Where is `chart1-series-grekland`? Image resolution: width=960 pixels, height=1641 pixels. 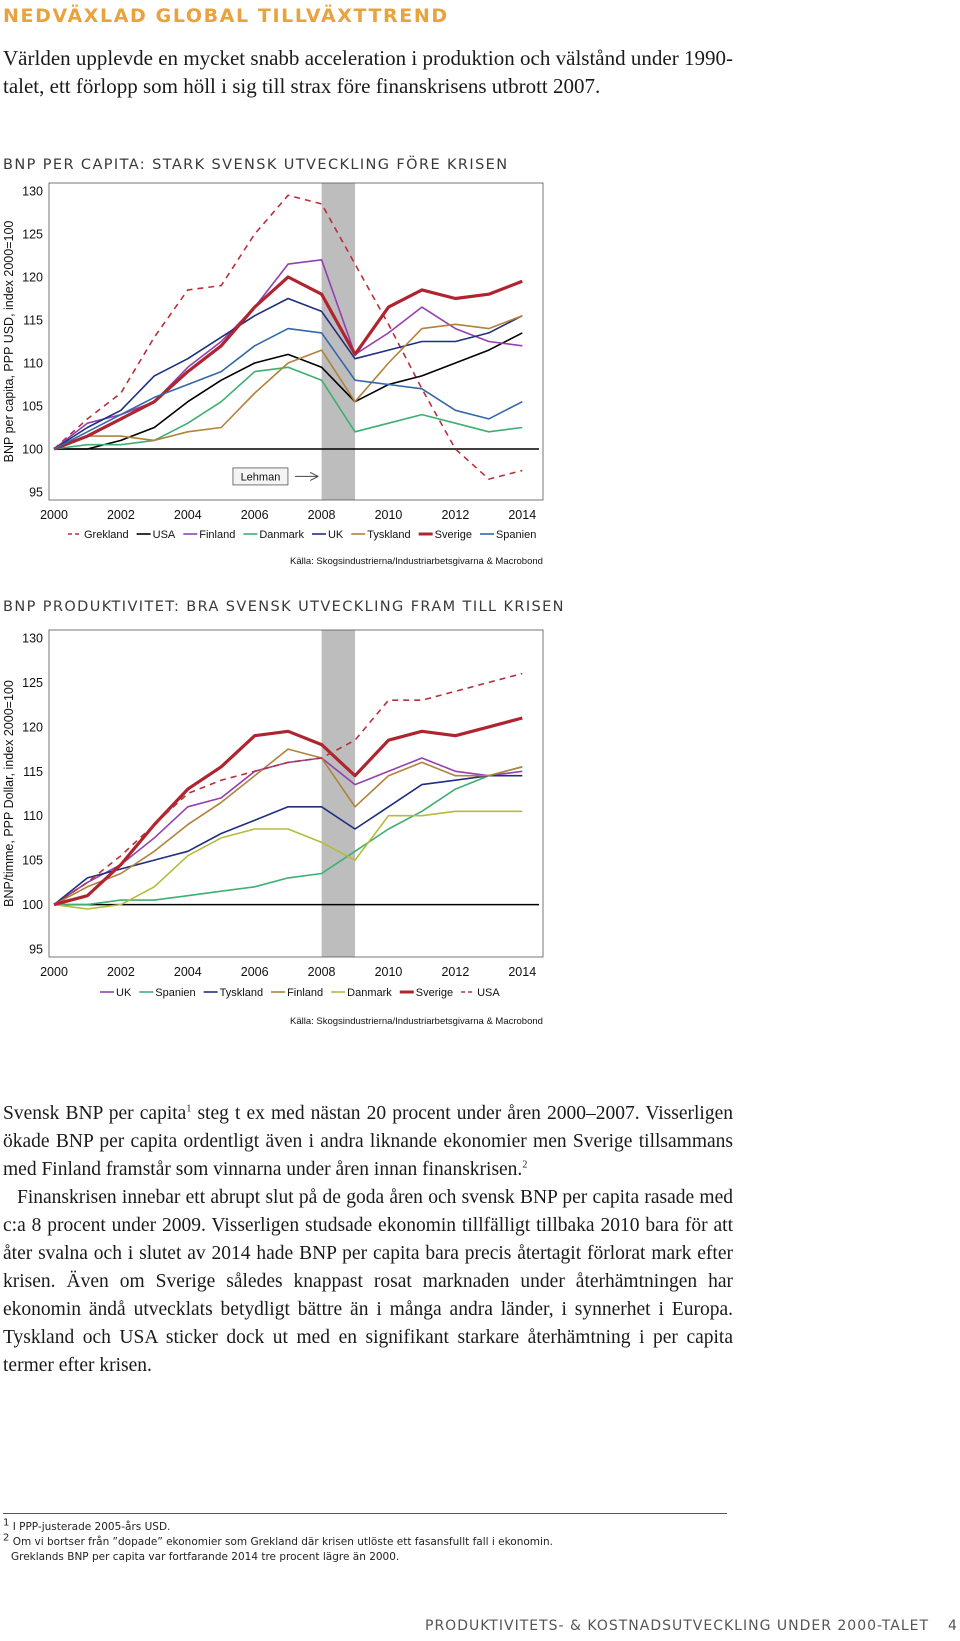 chart1-series-grekland is located at coordinates (288, 337).